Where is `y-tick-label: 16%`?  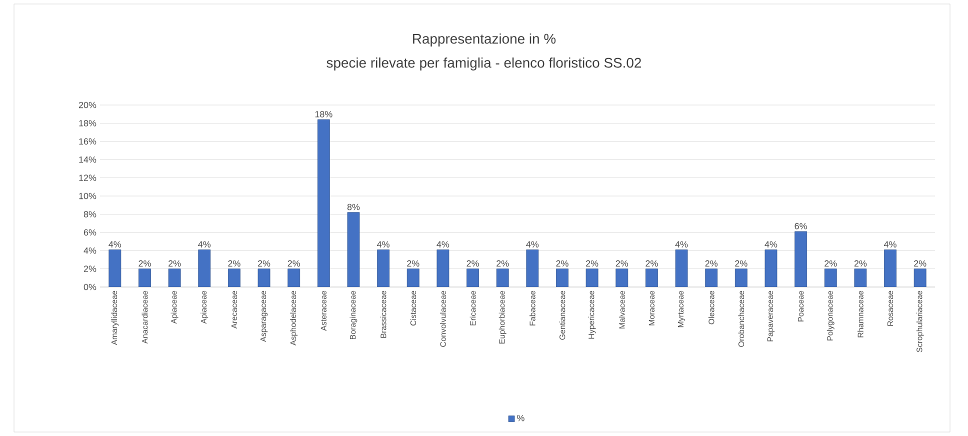
y-tick-label: 16% is located at coordinates (87, 141).